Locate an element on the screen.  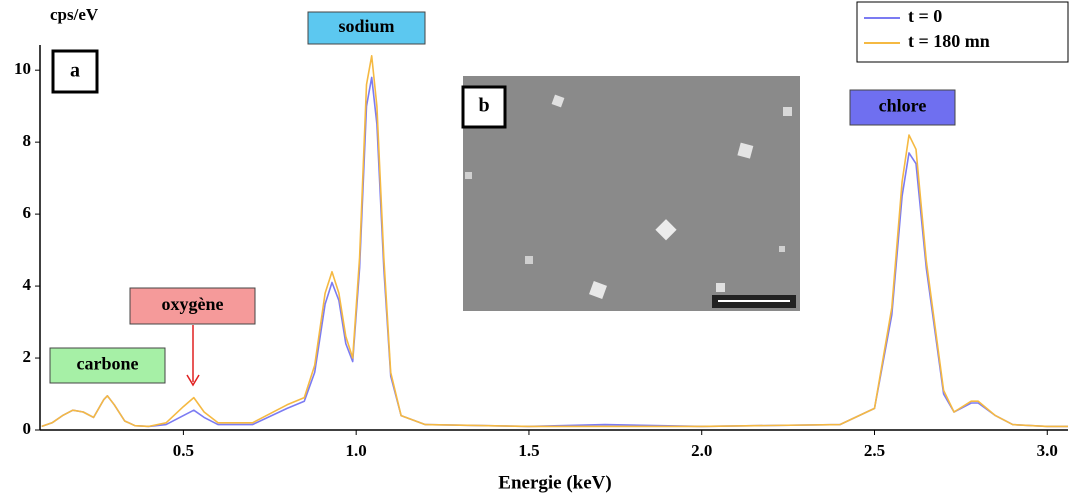
legend-label: t = 0 is located at coordinates (925, 16).